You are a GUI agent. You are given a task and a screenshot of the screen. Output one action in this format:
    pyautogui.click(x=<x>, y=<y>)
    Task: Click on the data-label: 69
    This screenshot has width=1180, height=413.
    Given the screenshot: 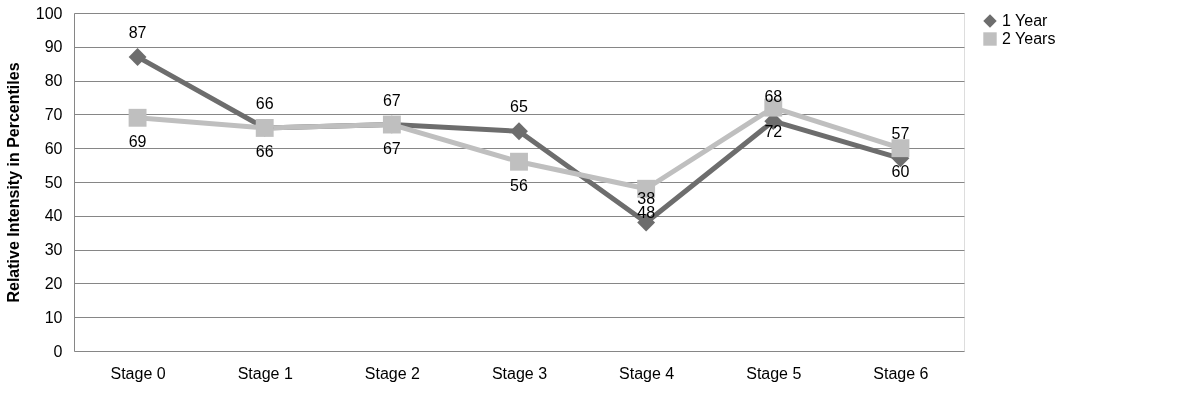 What is the action you would take?
    pyautogui.click(x=137, y=141)
    